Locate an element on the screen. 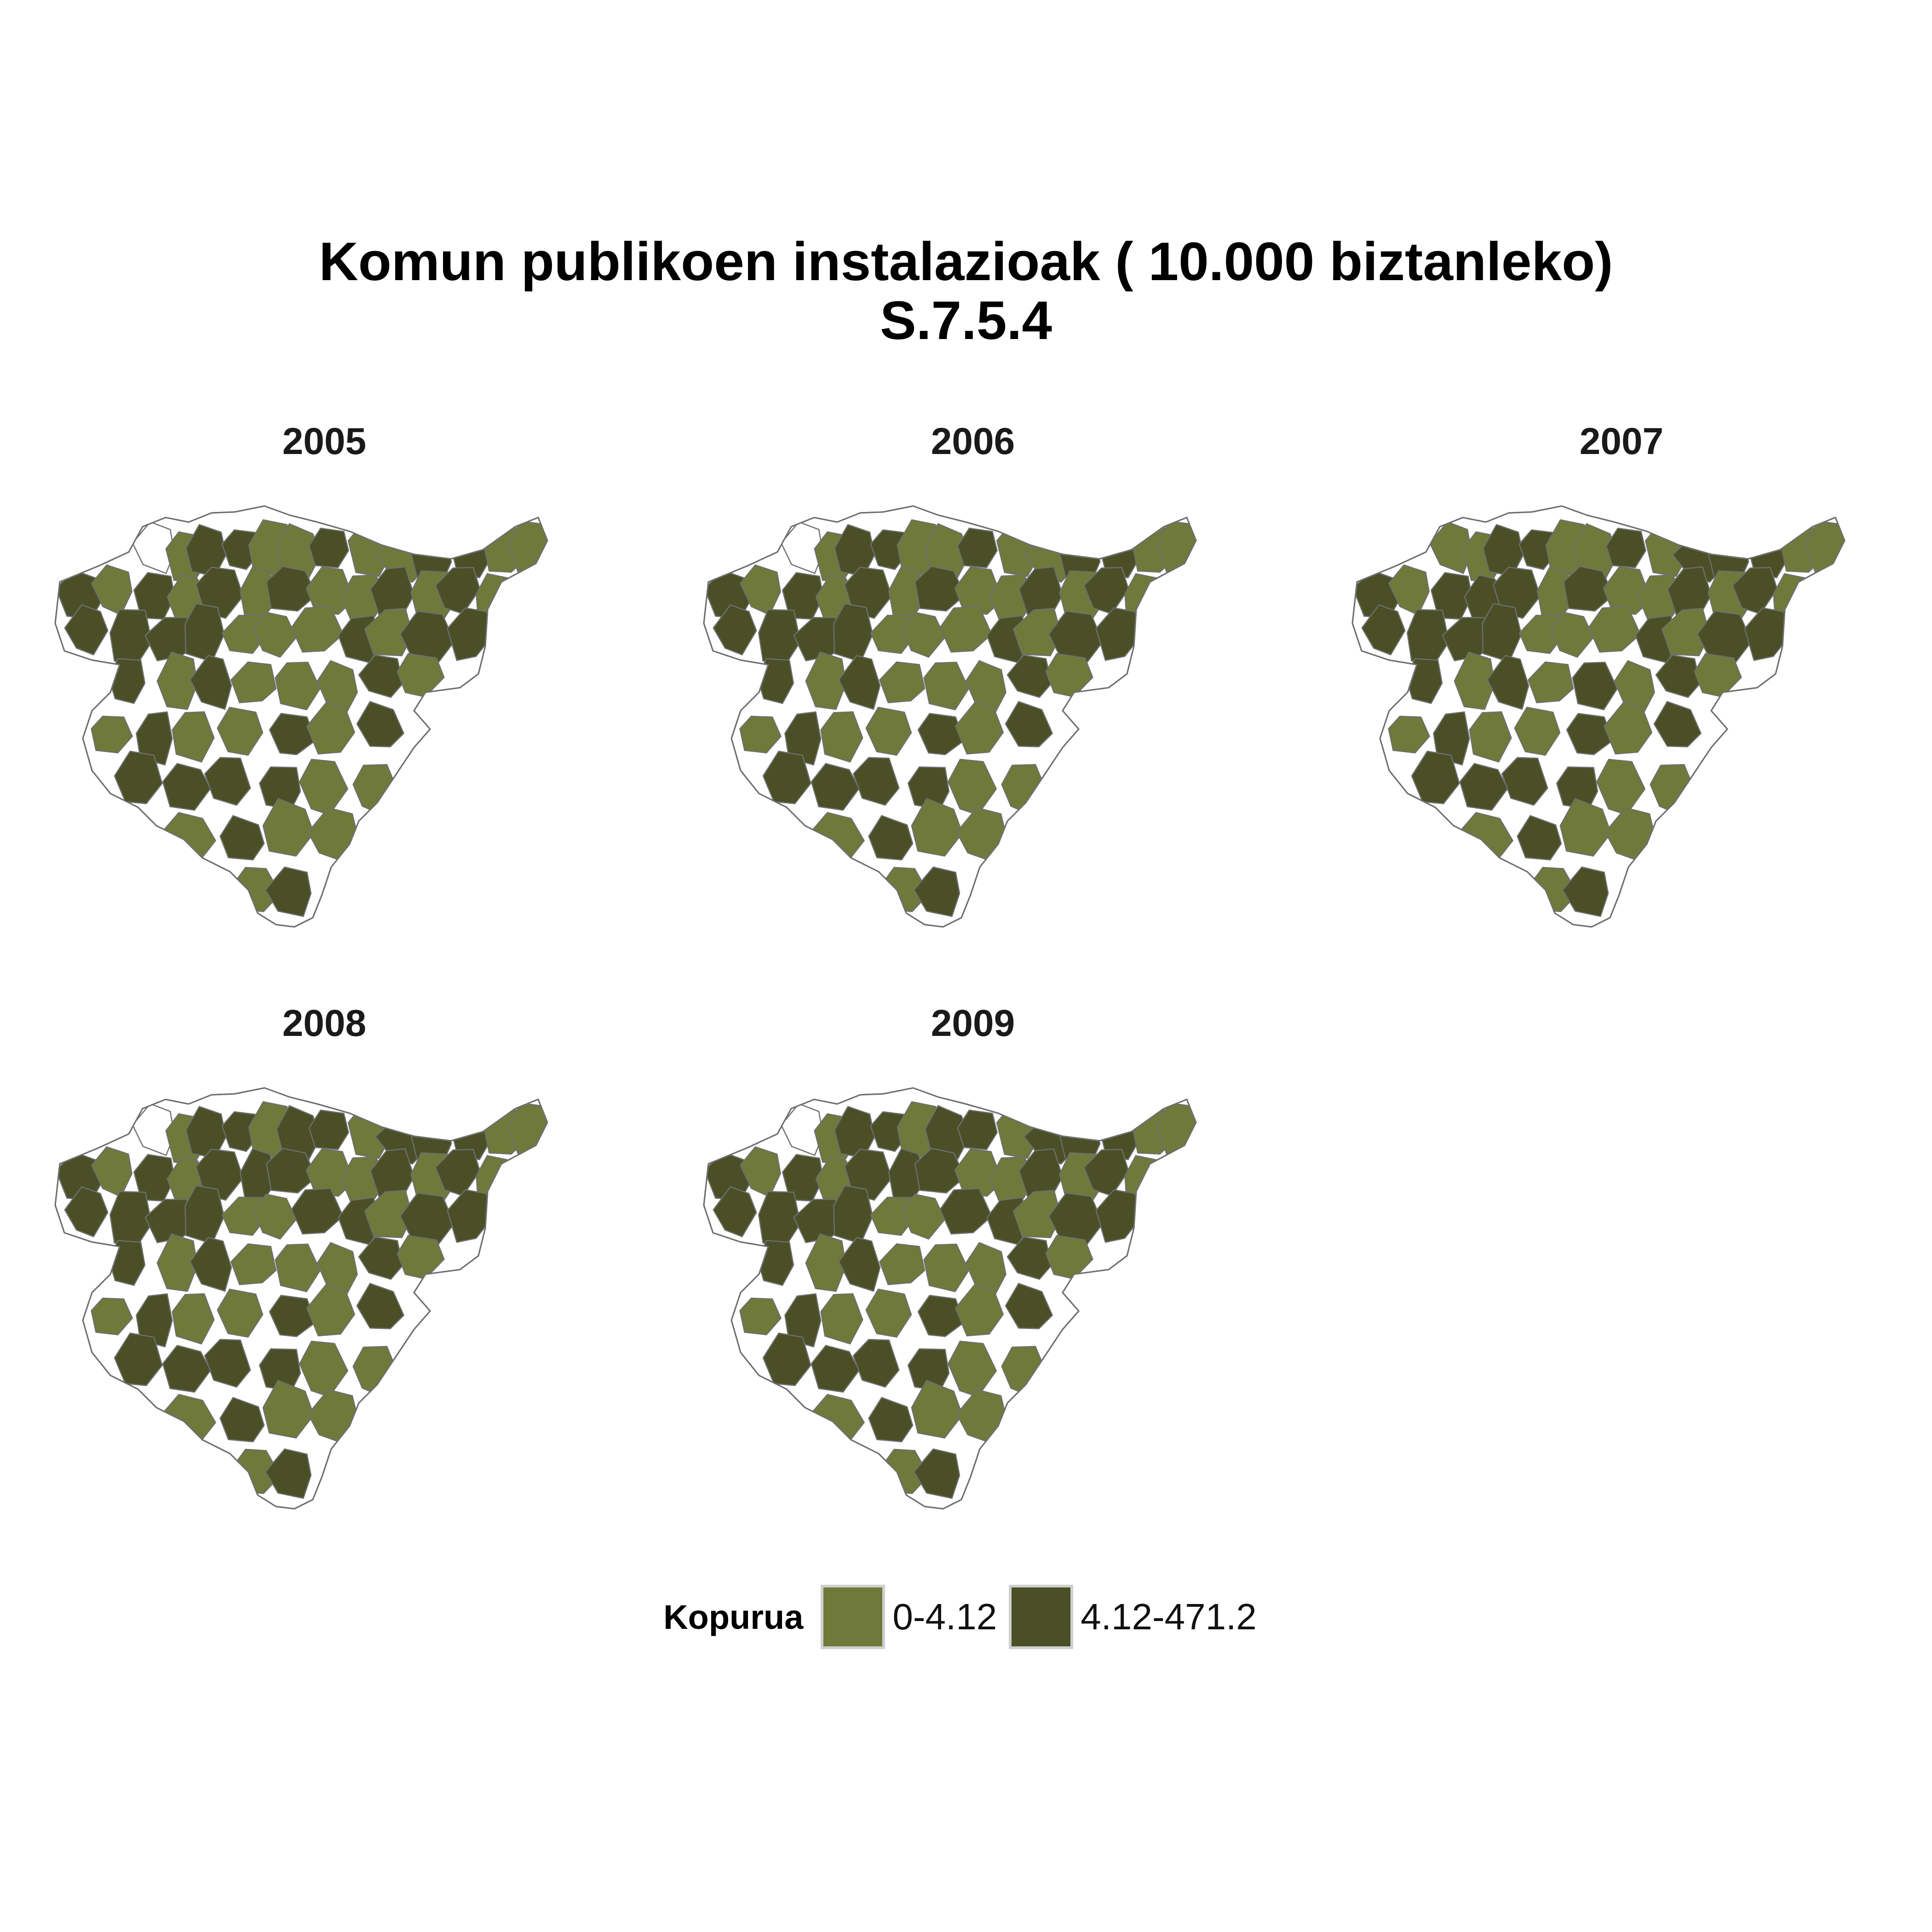 Image resolution: width=1932 pixels, height=1932 pixels. municipality-regions is located at coordinates (950, 718).